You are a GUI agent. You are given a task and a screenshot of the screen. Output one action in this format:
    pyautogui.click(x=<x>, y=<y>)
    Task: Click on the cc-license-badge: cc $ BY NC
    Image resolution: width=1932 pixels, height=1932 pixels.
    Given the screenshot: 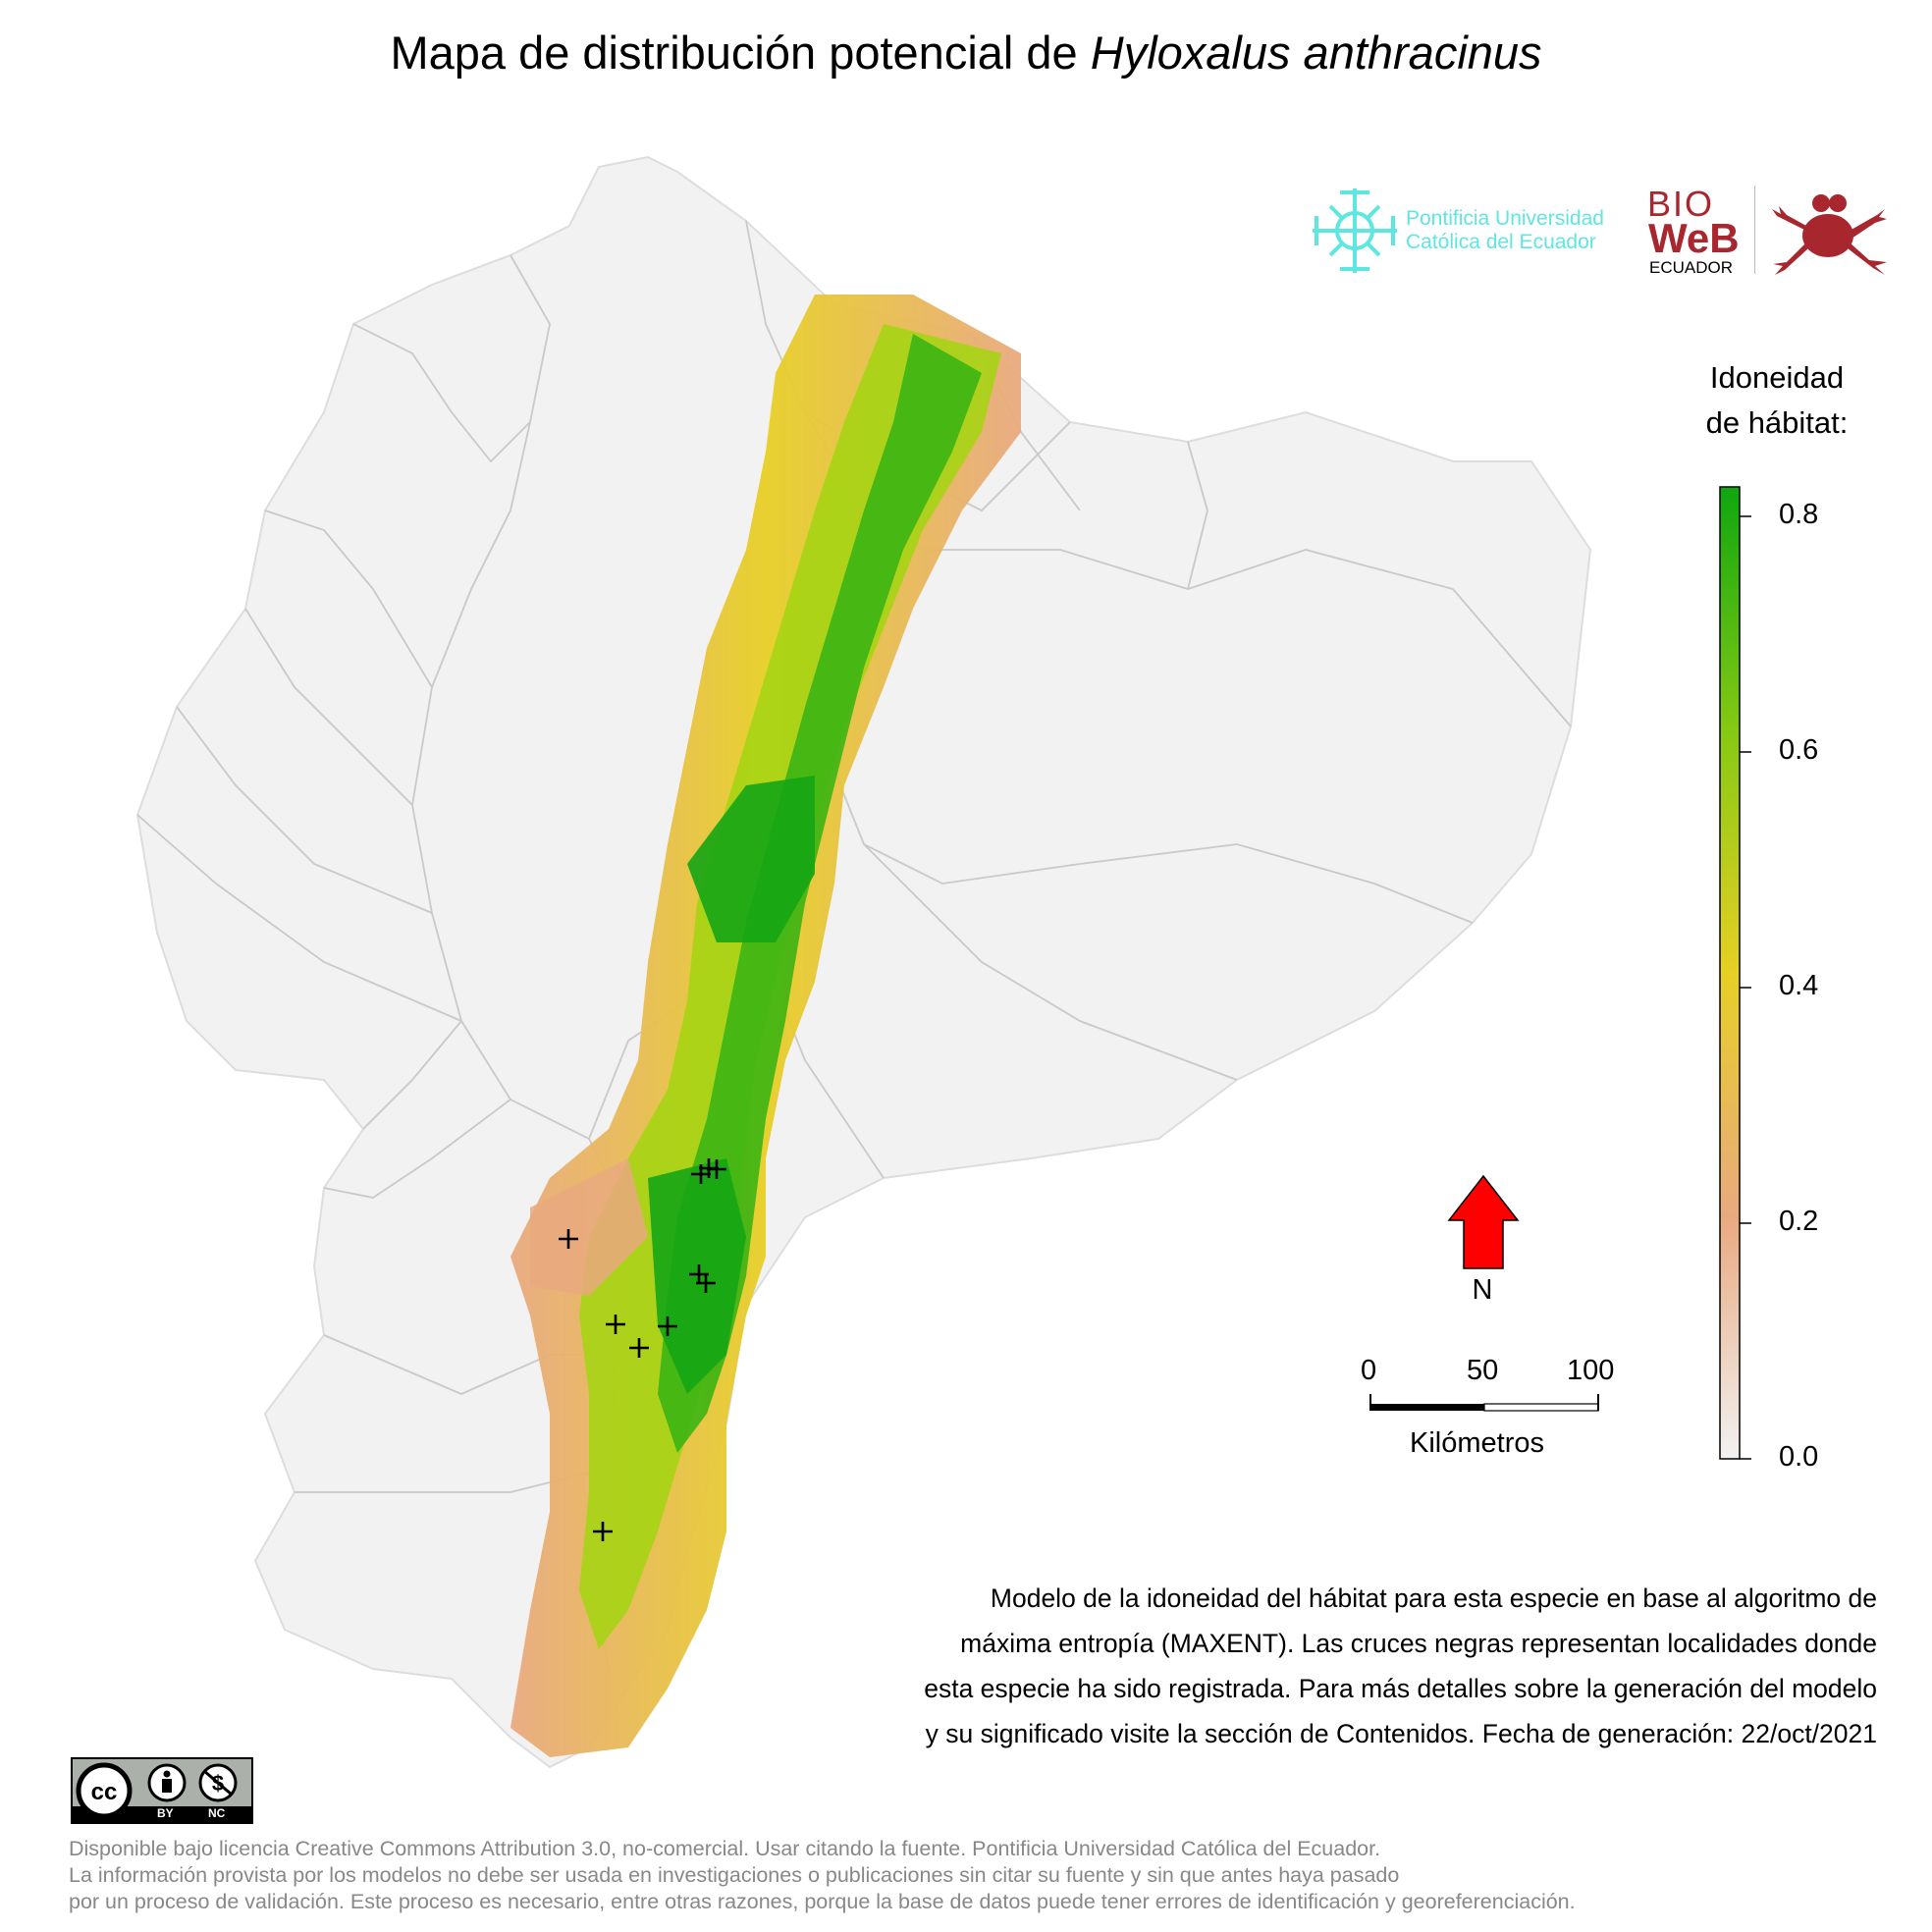 What is the action you would take?
    pyautogui.click(x=162, y=1790)
    